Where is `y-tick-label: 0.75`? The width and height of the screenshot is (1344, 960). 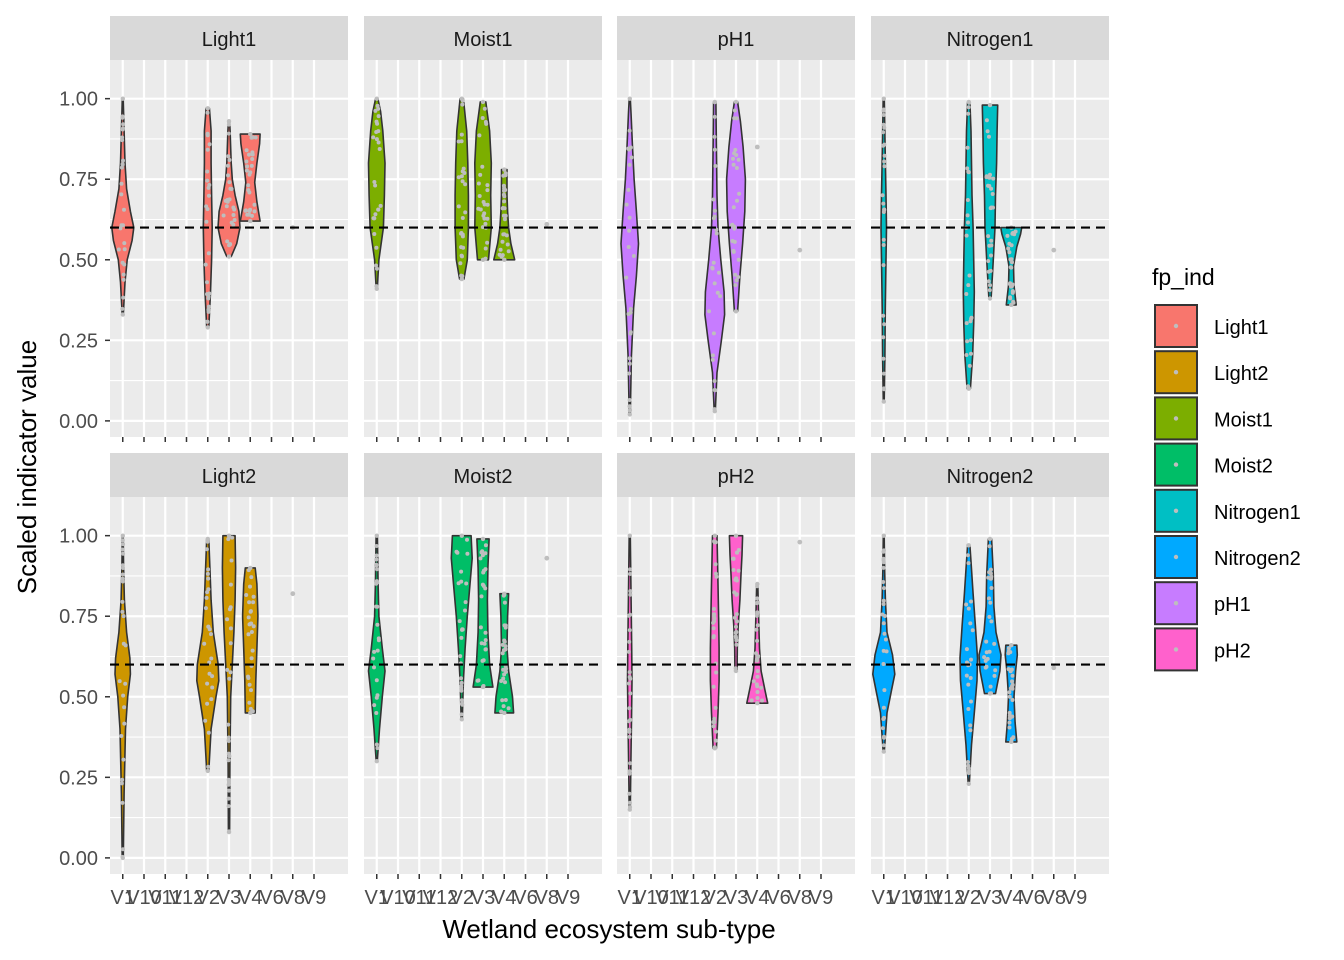 y-tick-label: 0.75 is located at coordinates (78, 180).